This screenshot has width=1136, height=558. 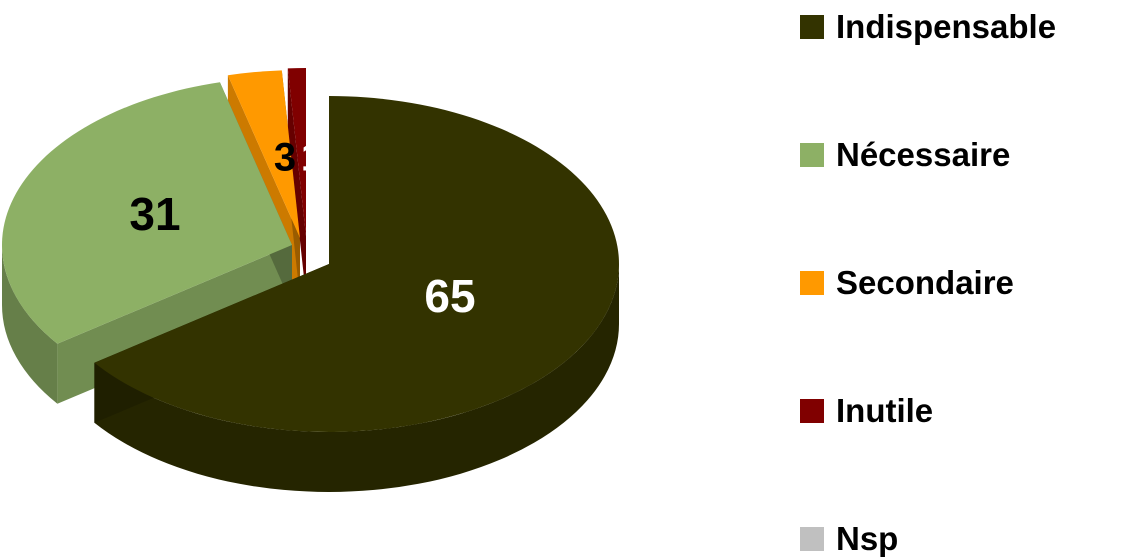 I want to click on pie-data-labels: 65 31 3 1, so click(x=302, y=229).